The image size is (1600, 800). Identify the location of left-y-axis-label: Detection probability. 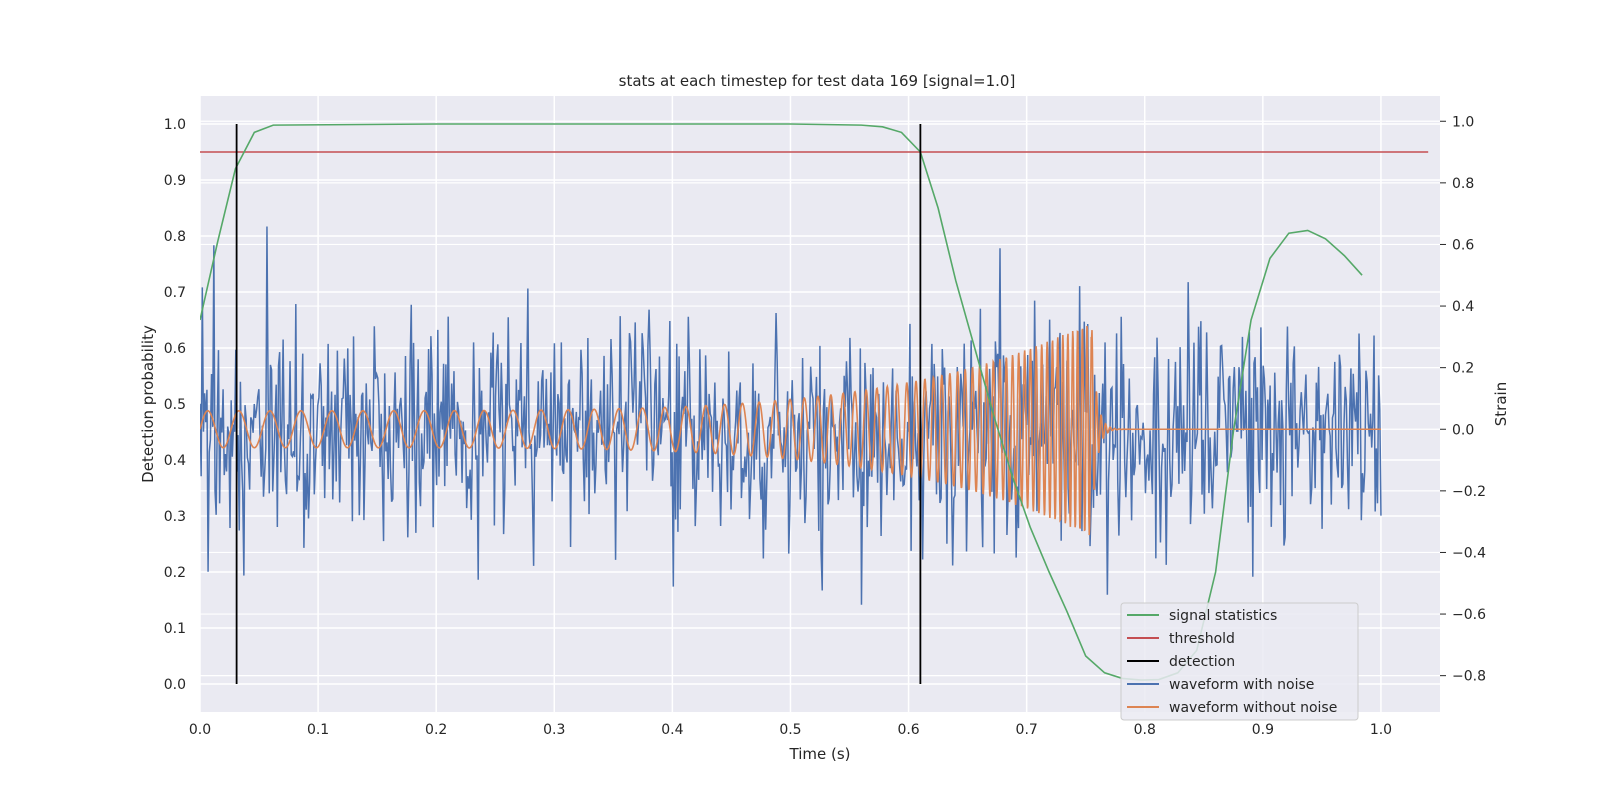
(148, 404).